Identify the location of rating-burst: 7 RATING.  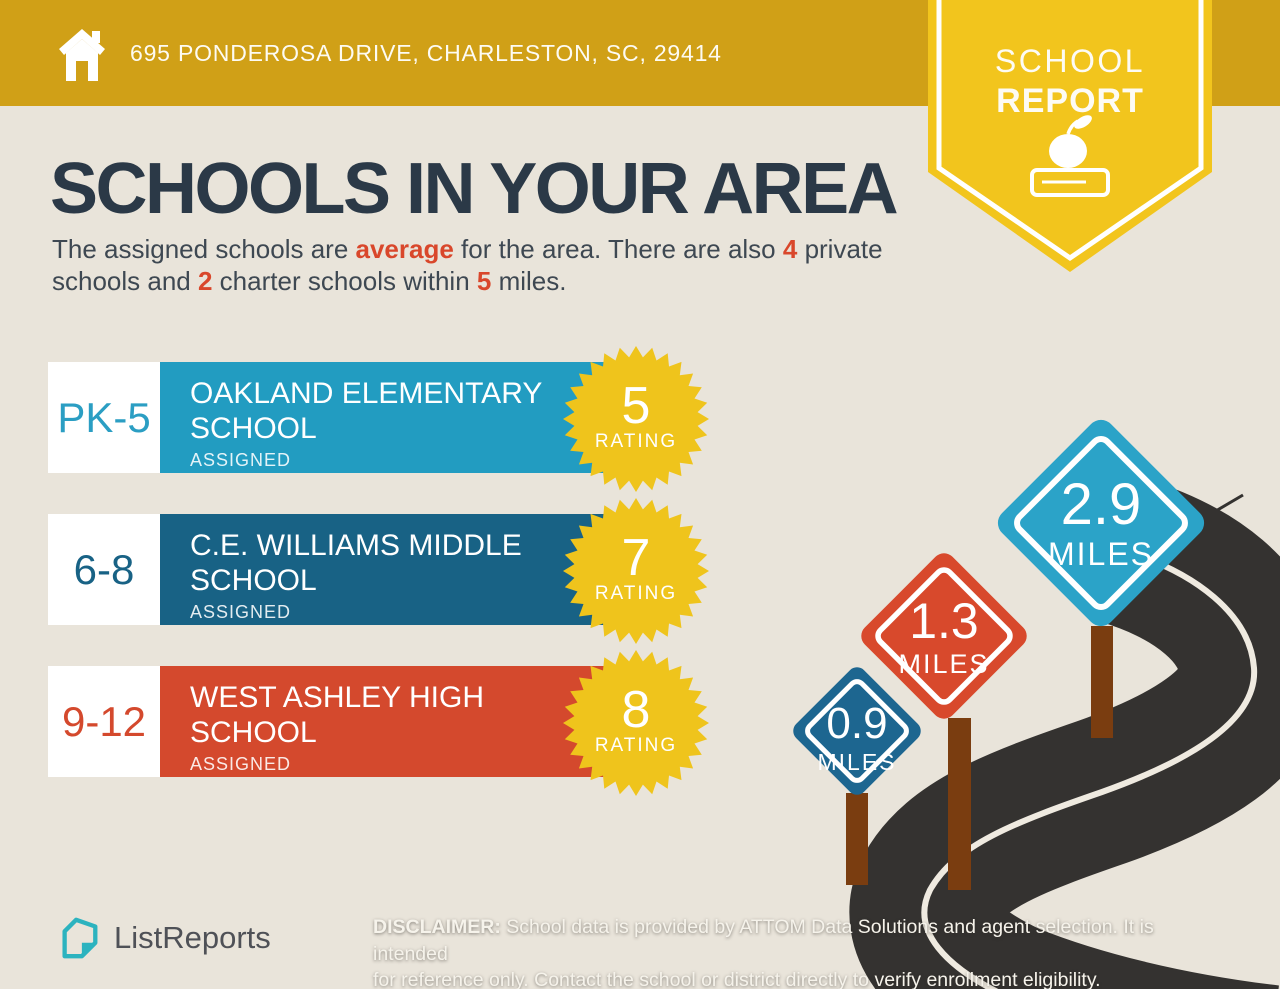
(636, 571).